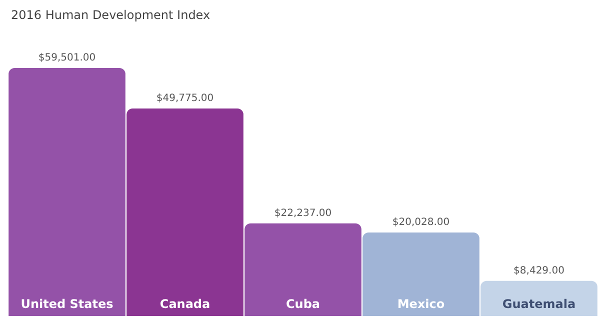 The width and height of the screenshot is (604, 324). I want to click on x-tick-label: Guatemala, so click(539, 304).